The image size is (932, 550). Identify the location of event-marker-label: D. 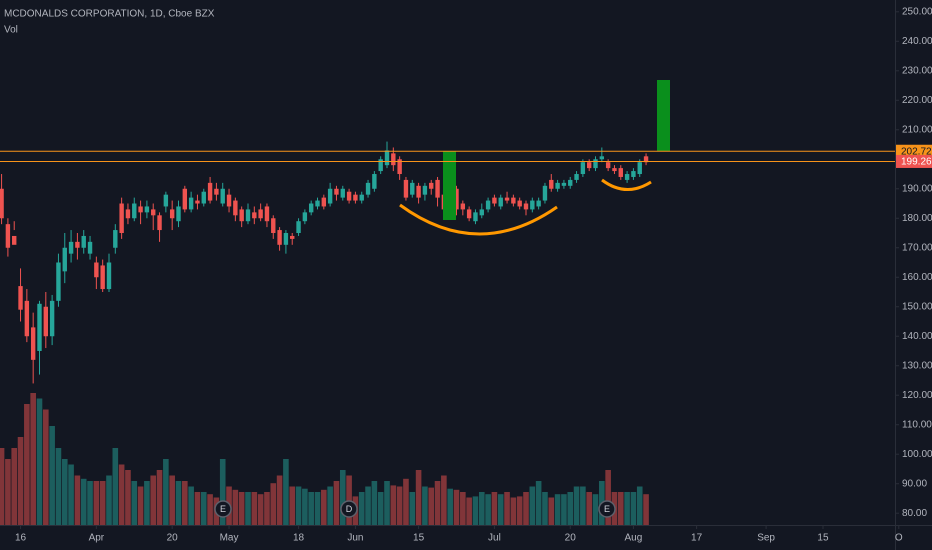
(349, 509).